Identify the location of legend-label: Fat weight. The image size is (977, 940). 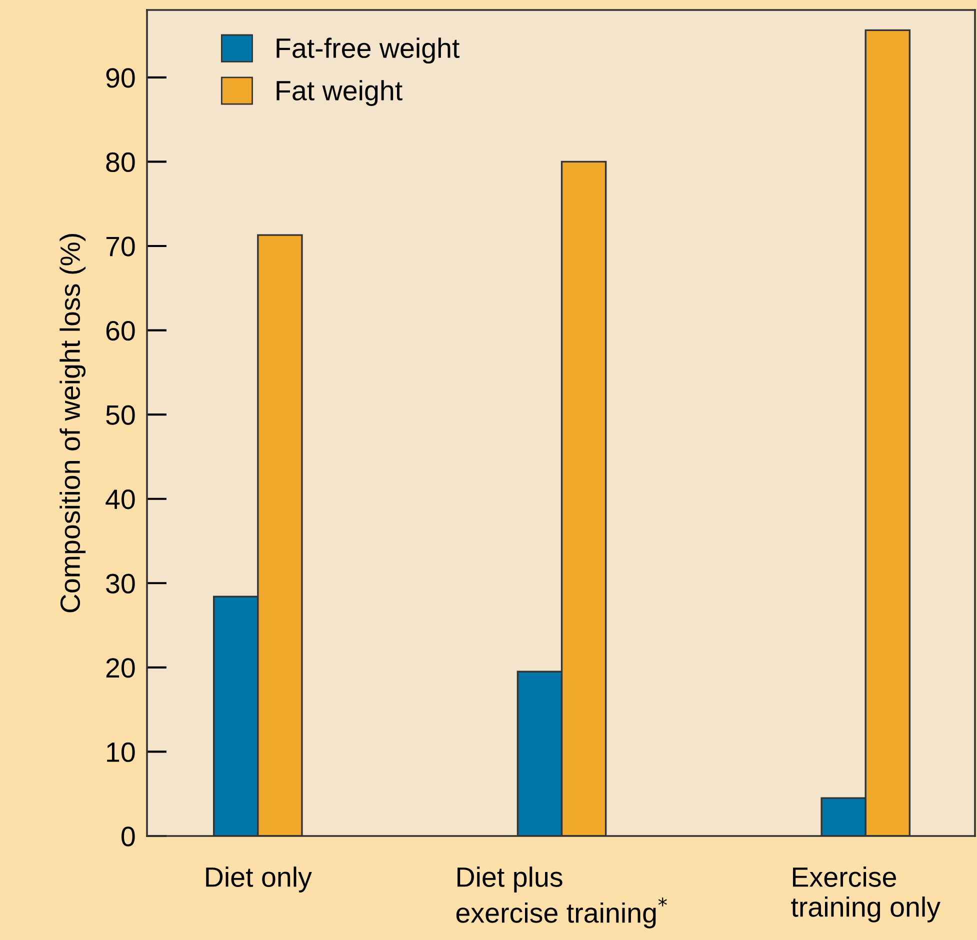
(339, 93).